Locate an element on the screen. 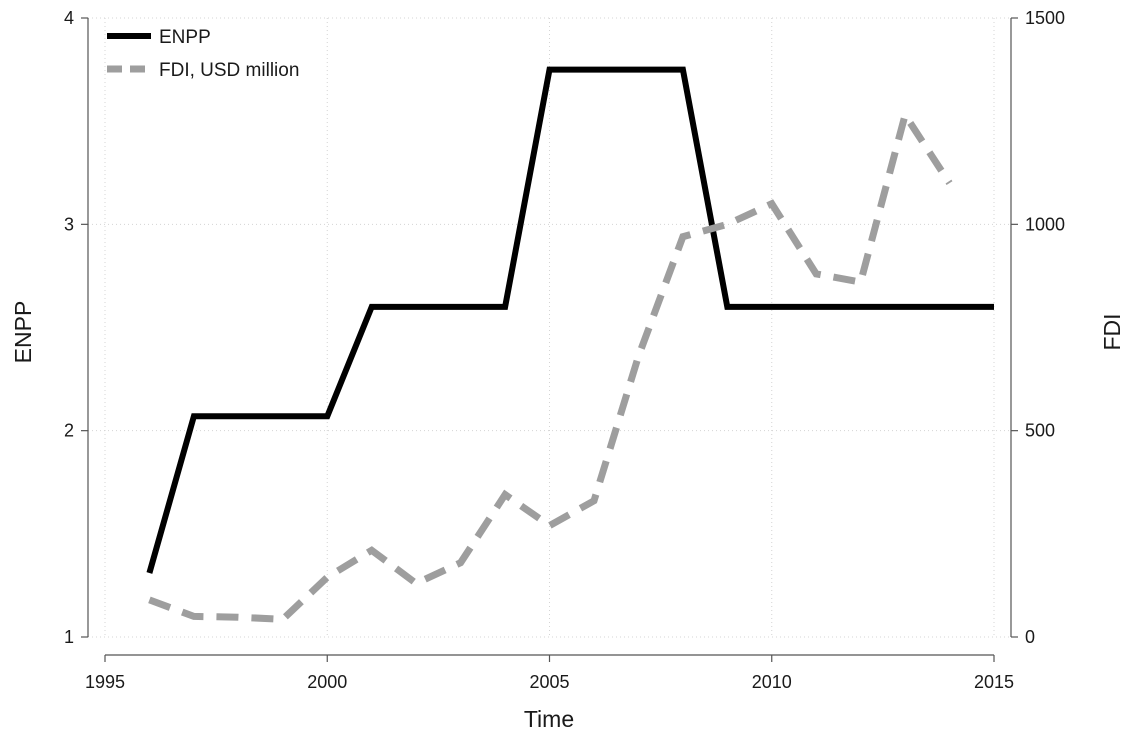 Image resolution: width=1129 pixels, height=732 pixels. y-tick-label: 4 is located at coordinates (69, 18).